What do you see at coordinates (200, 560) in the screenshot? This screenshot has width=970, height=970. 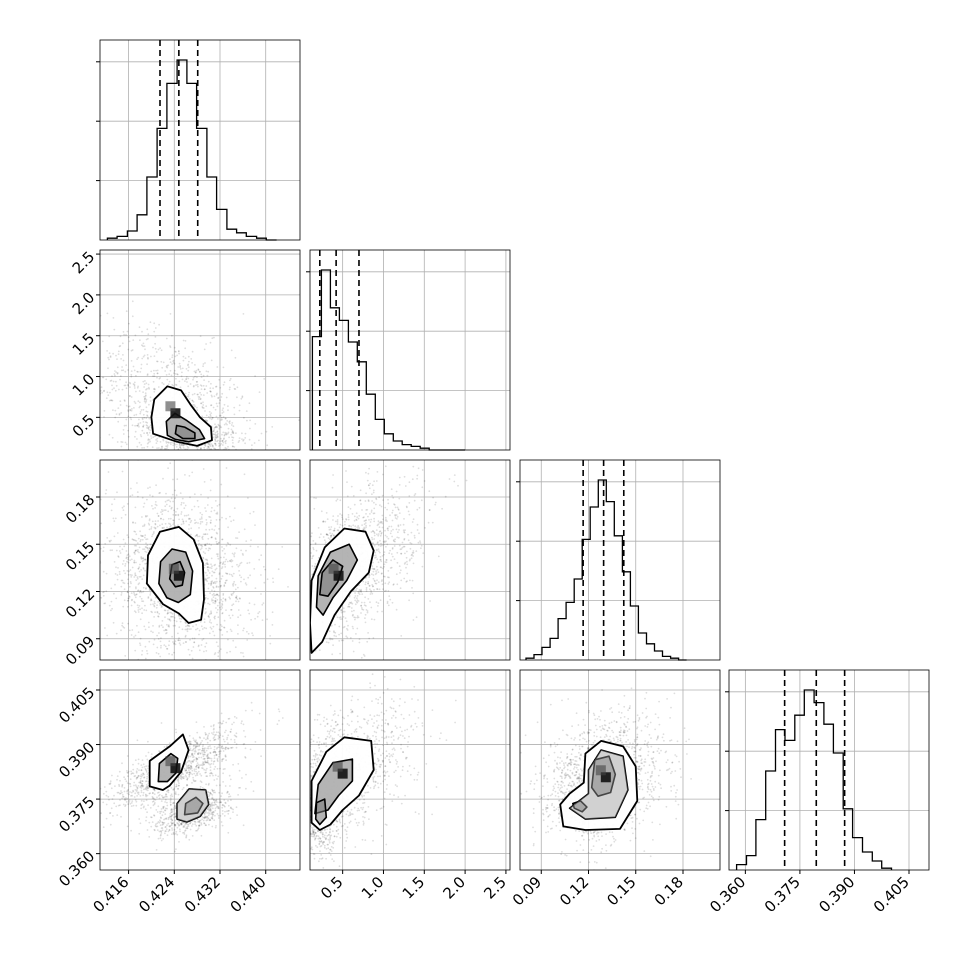 I see `panel-frame` at bounding box center [200, 560].